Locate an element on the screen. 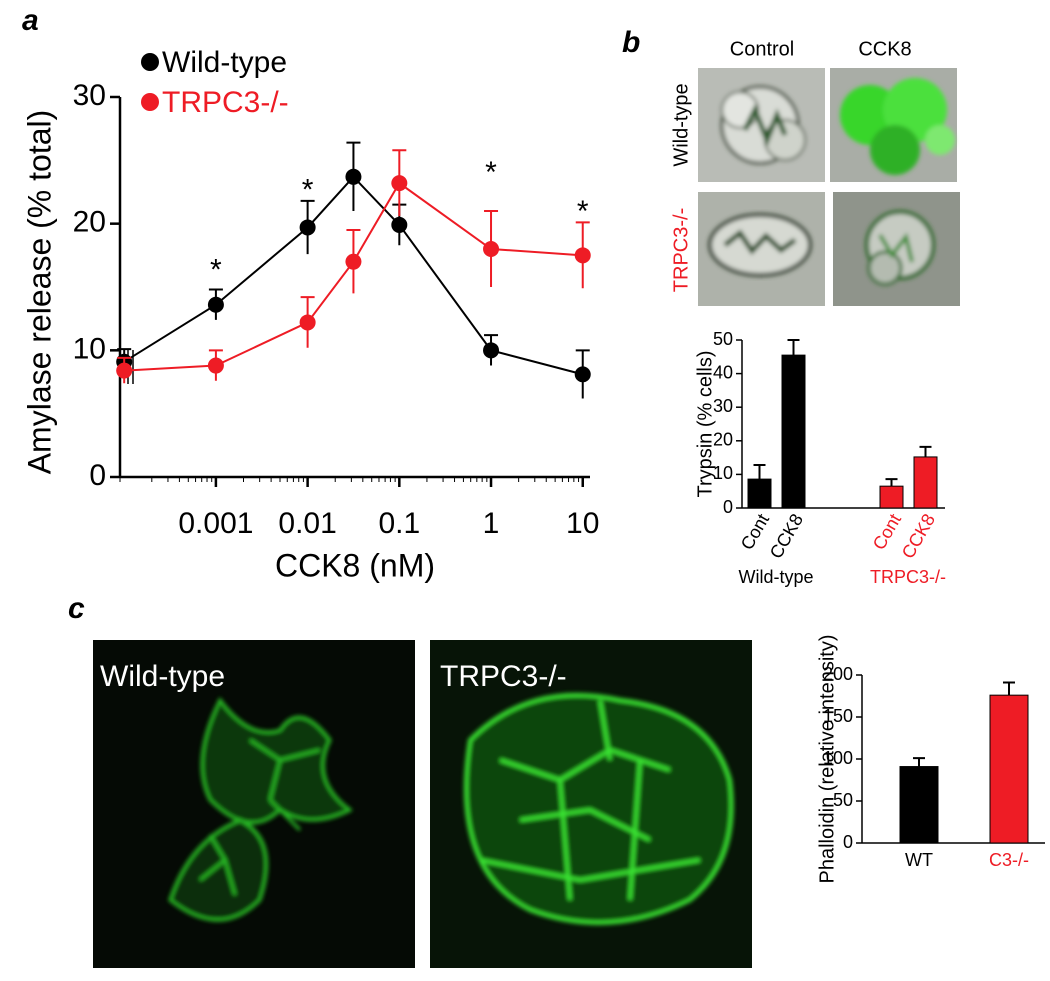 The width and height of the screenshot is (1050, 981). y-tick-label: 150 is located at coordinates (838, 716).